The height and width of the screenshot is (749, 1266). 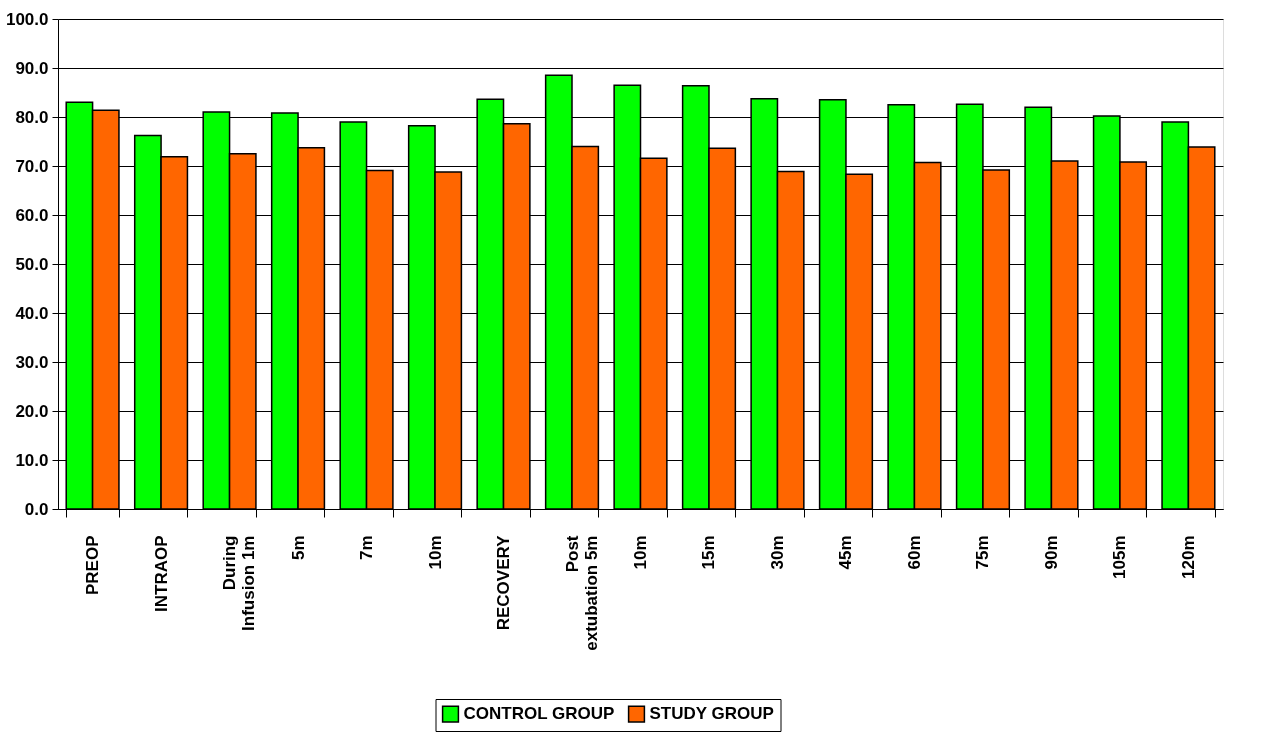 I want to click on y-tick-label: 50.0, so click(x=32, y=264).